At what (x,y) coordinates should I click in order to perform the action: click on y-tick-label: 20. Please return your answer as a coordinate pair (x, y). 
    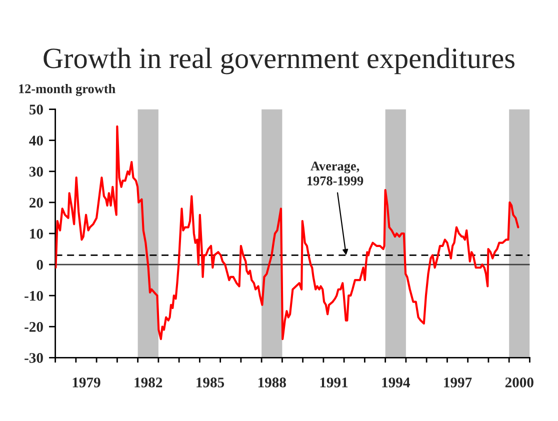
    Looking at the image, I should click on (36, 203).